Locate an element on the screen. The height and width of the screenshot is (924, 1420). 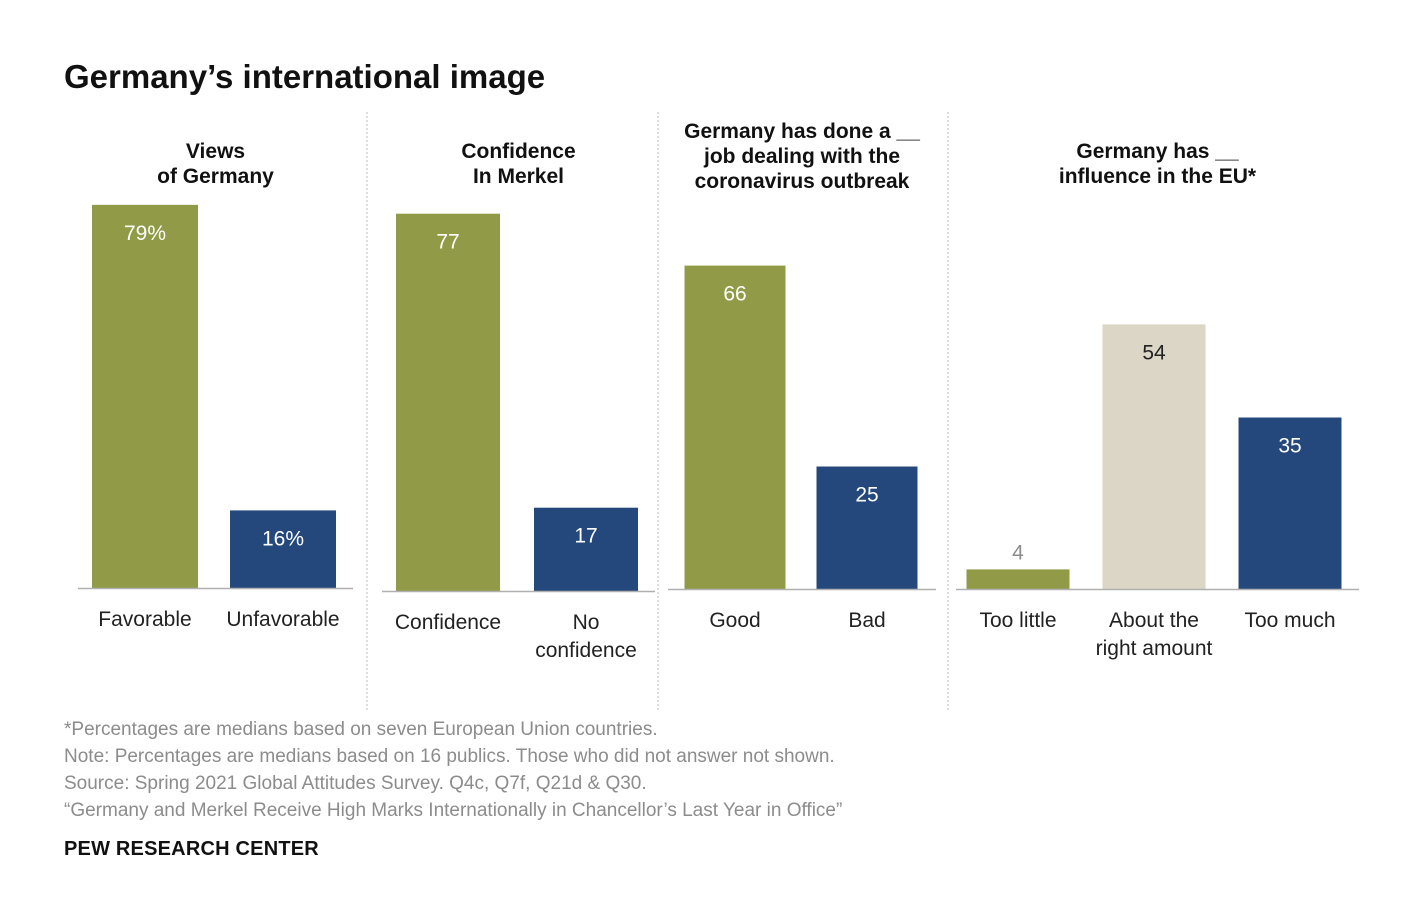
value-label-2-2: 17 is located at coordinates (585, 536).